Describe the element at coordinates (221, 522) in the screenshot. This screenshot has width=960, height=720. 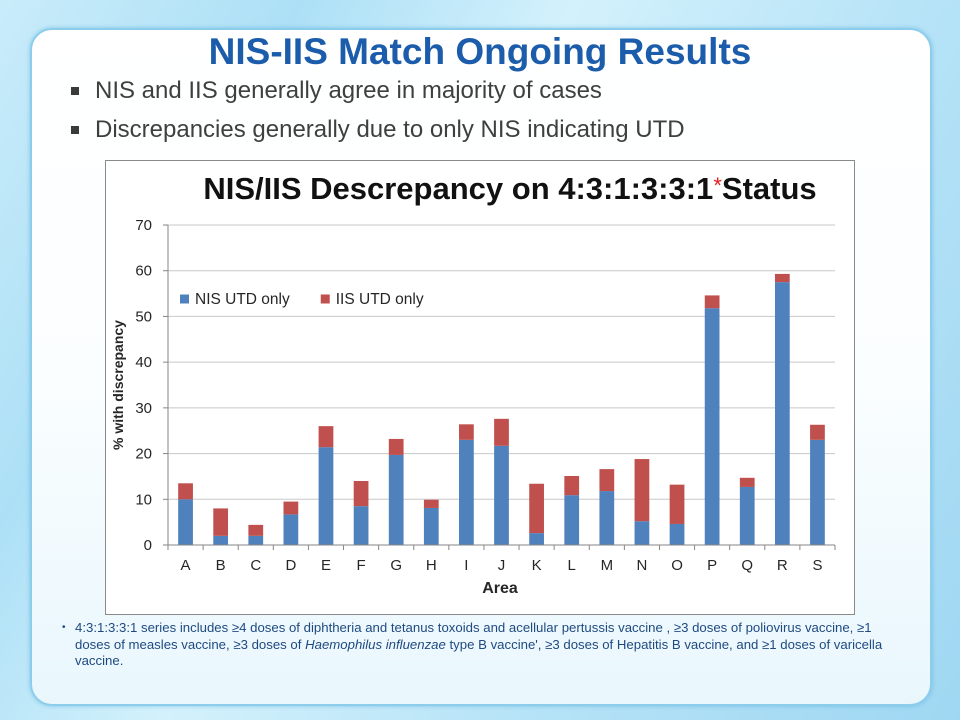
I see `bar-iis-utd-only-b` at that location.